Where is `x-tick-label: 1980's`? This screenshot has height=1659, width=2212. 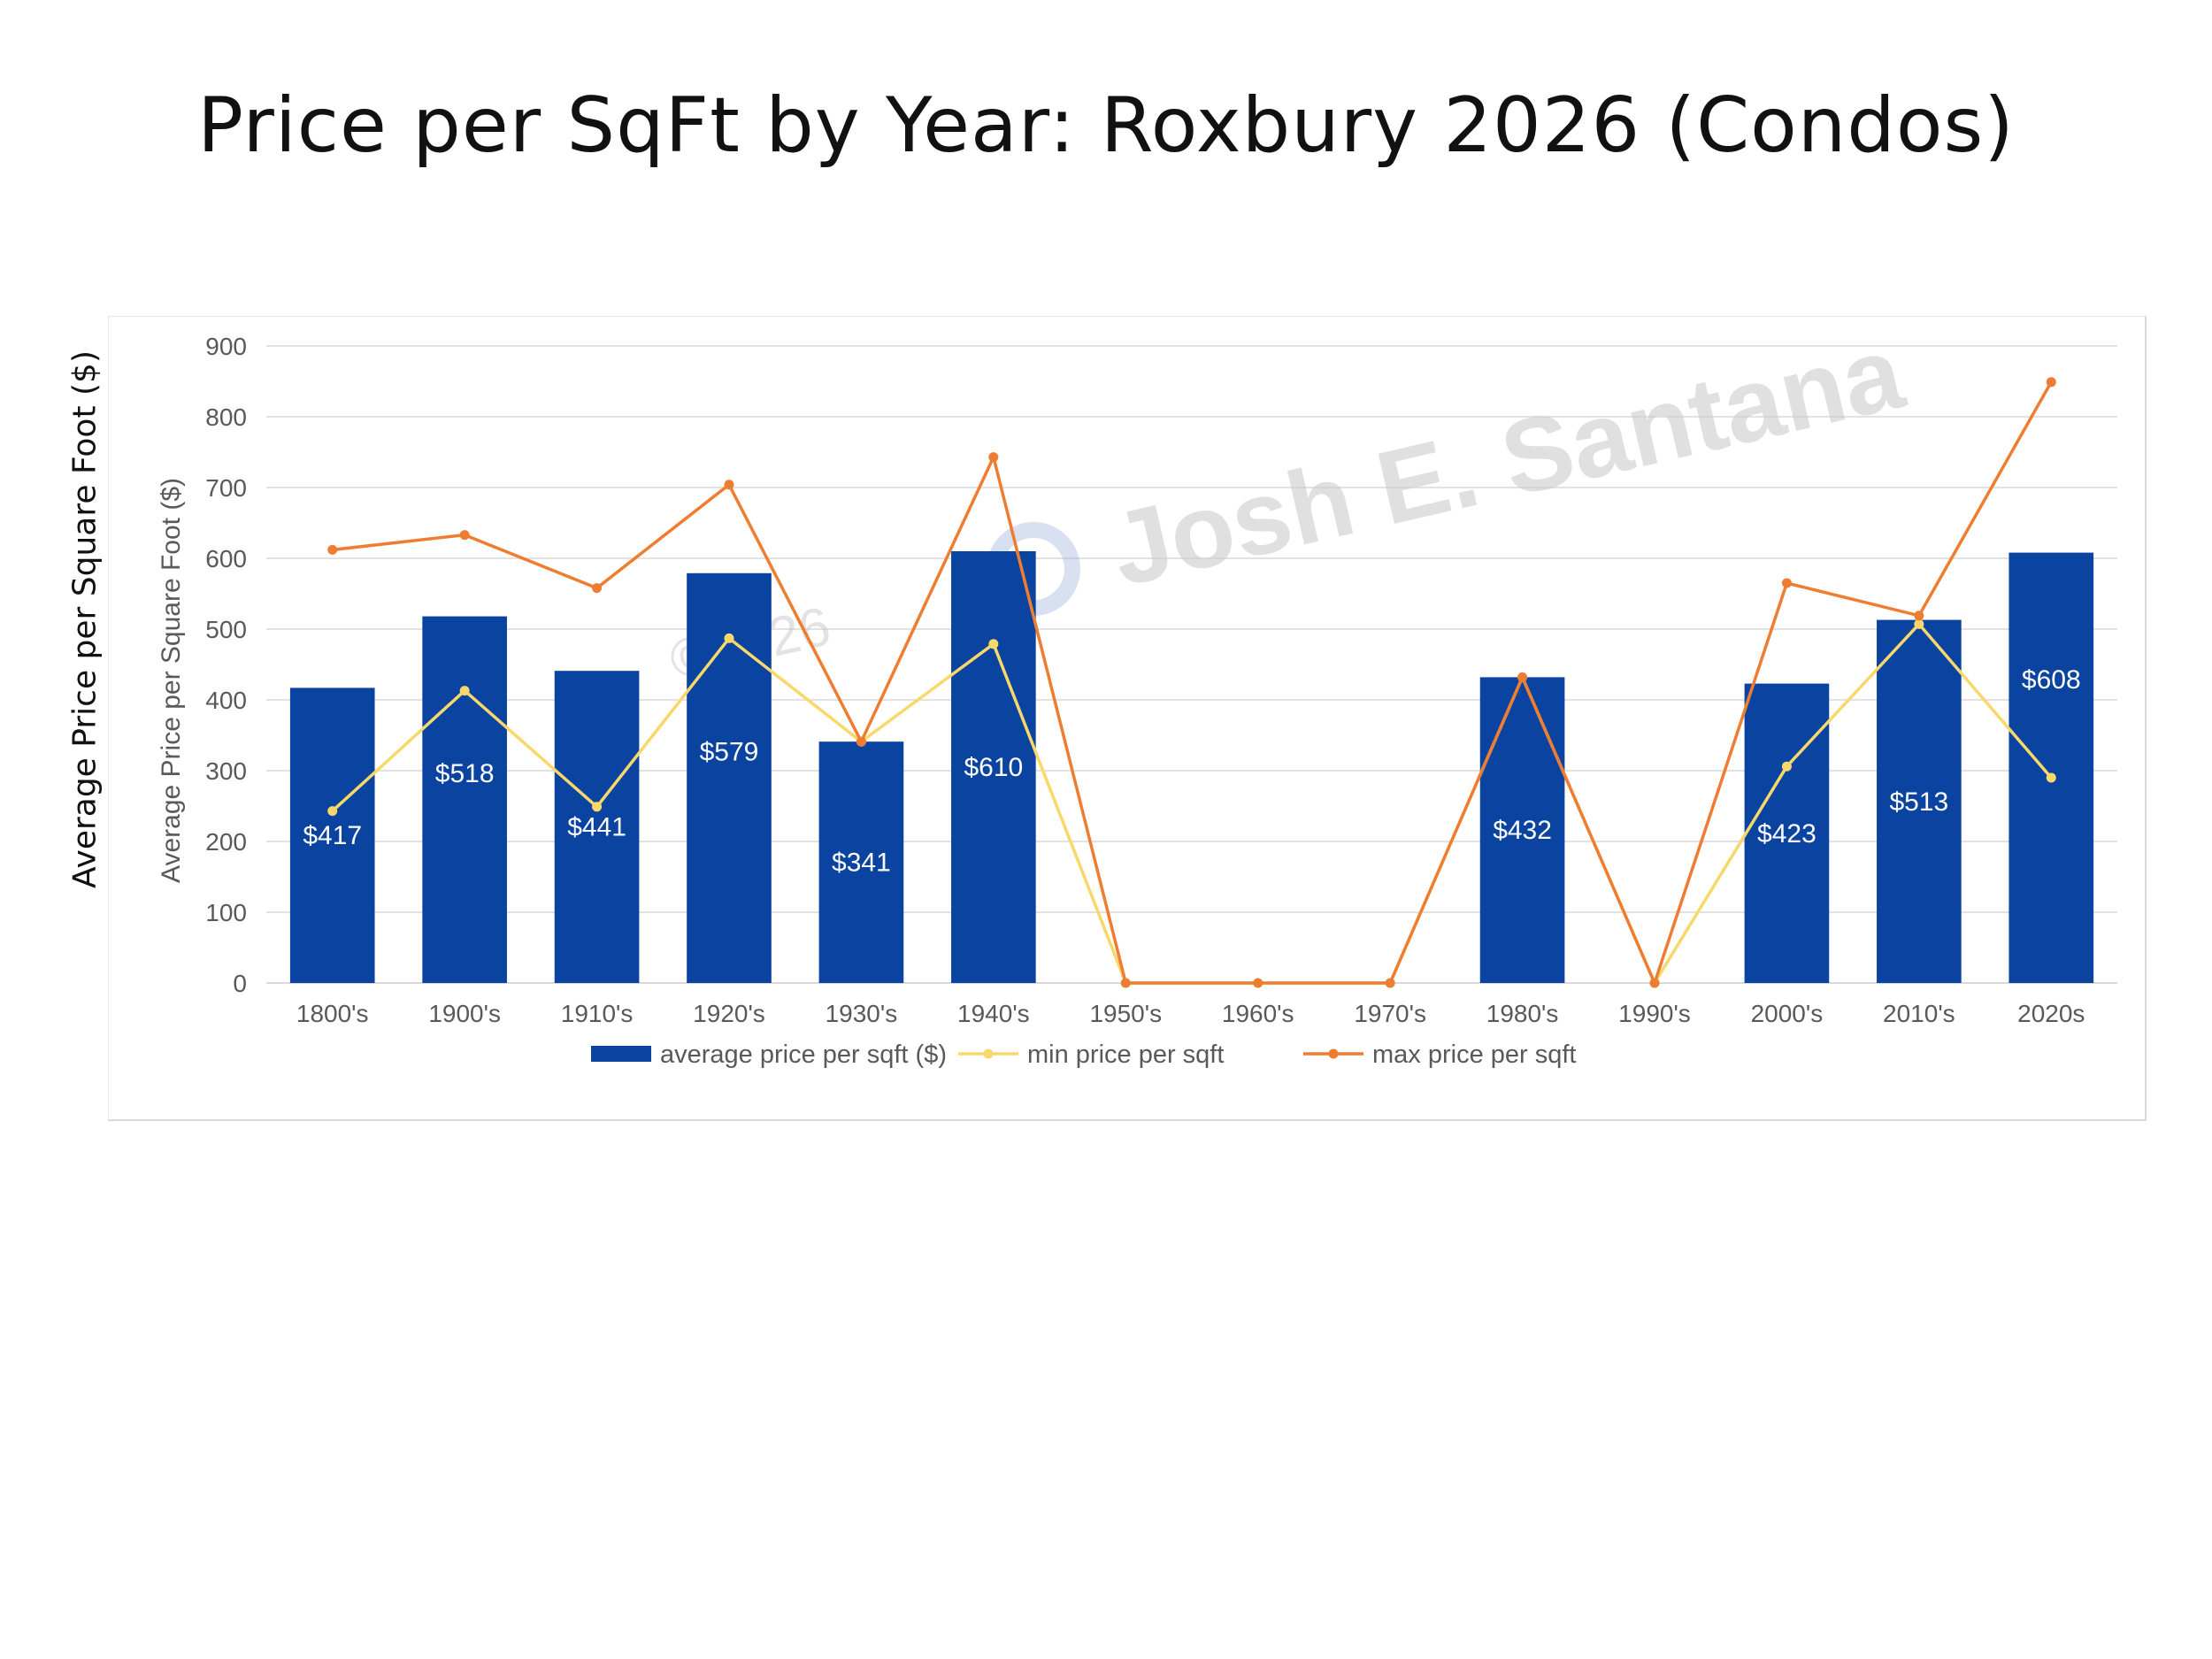 x-tick-label: 1980's is located at coordinates (1522, 1014).